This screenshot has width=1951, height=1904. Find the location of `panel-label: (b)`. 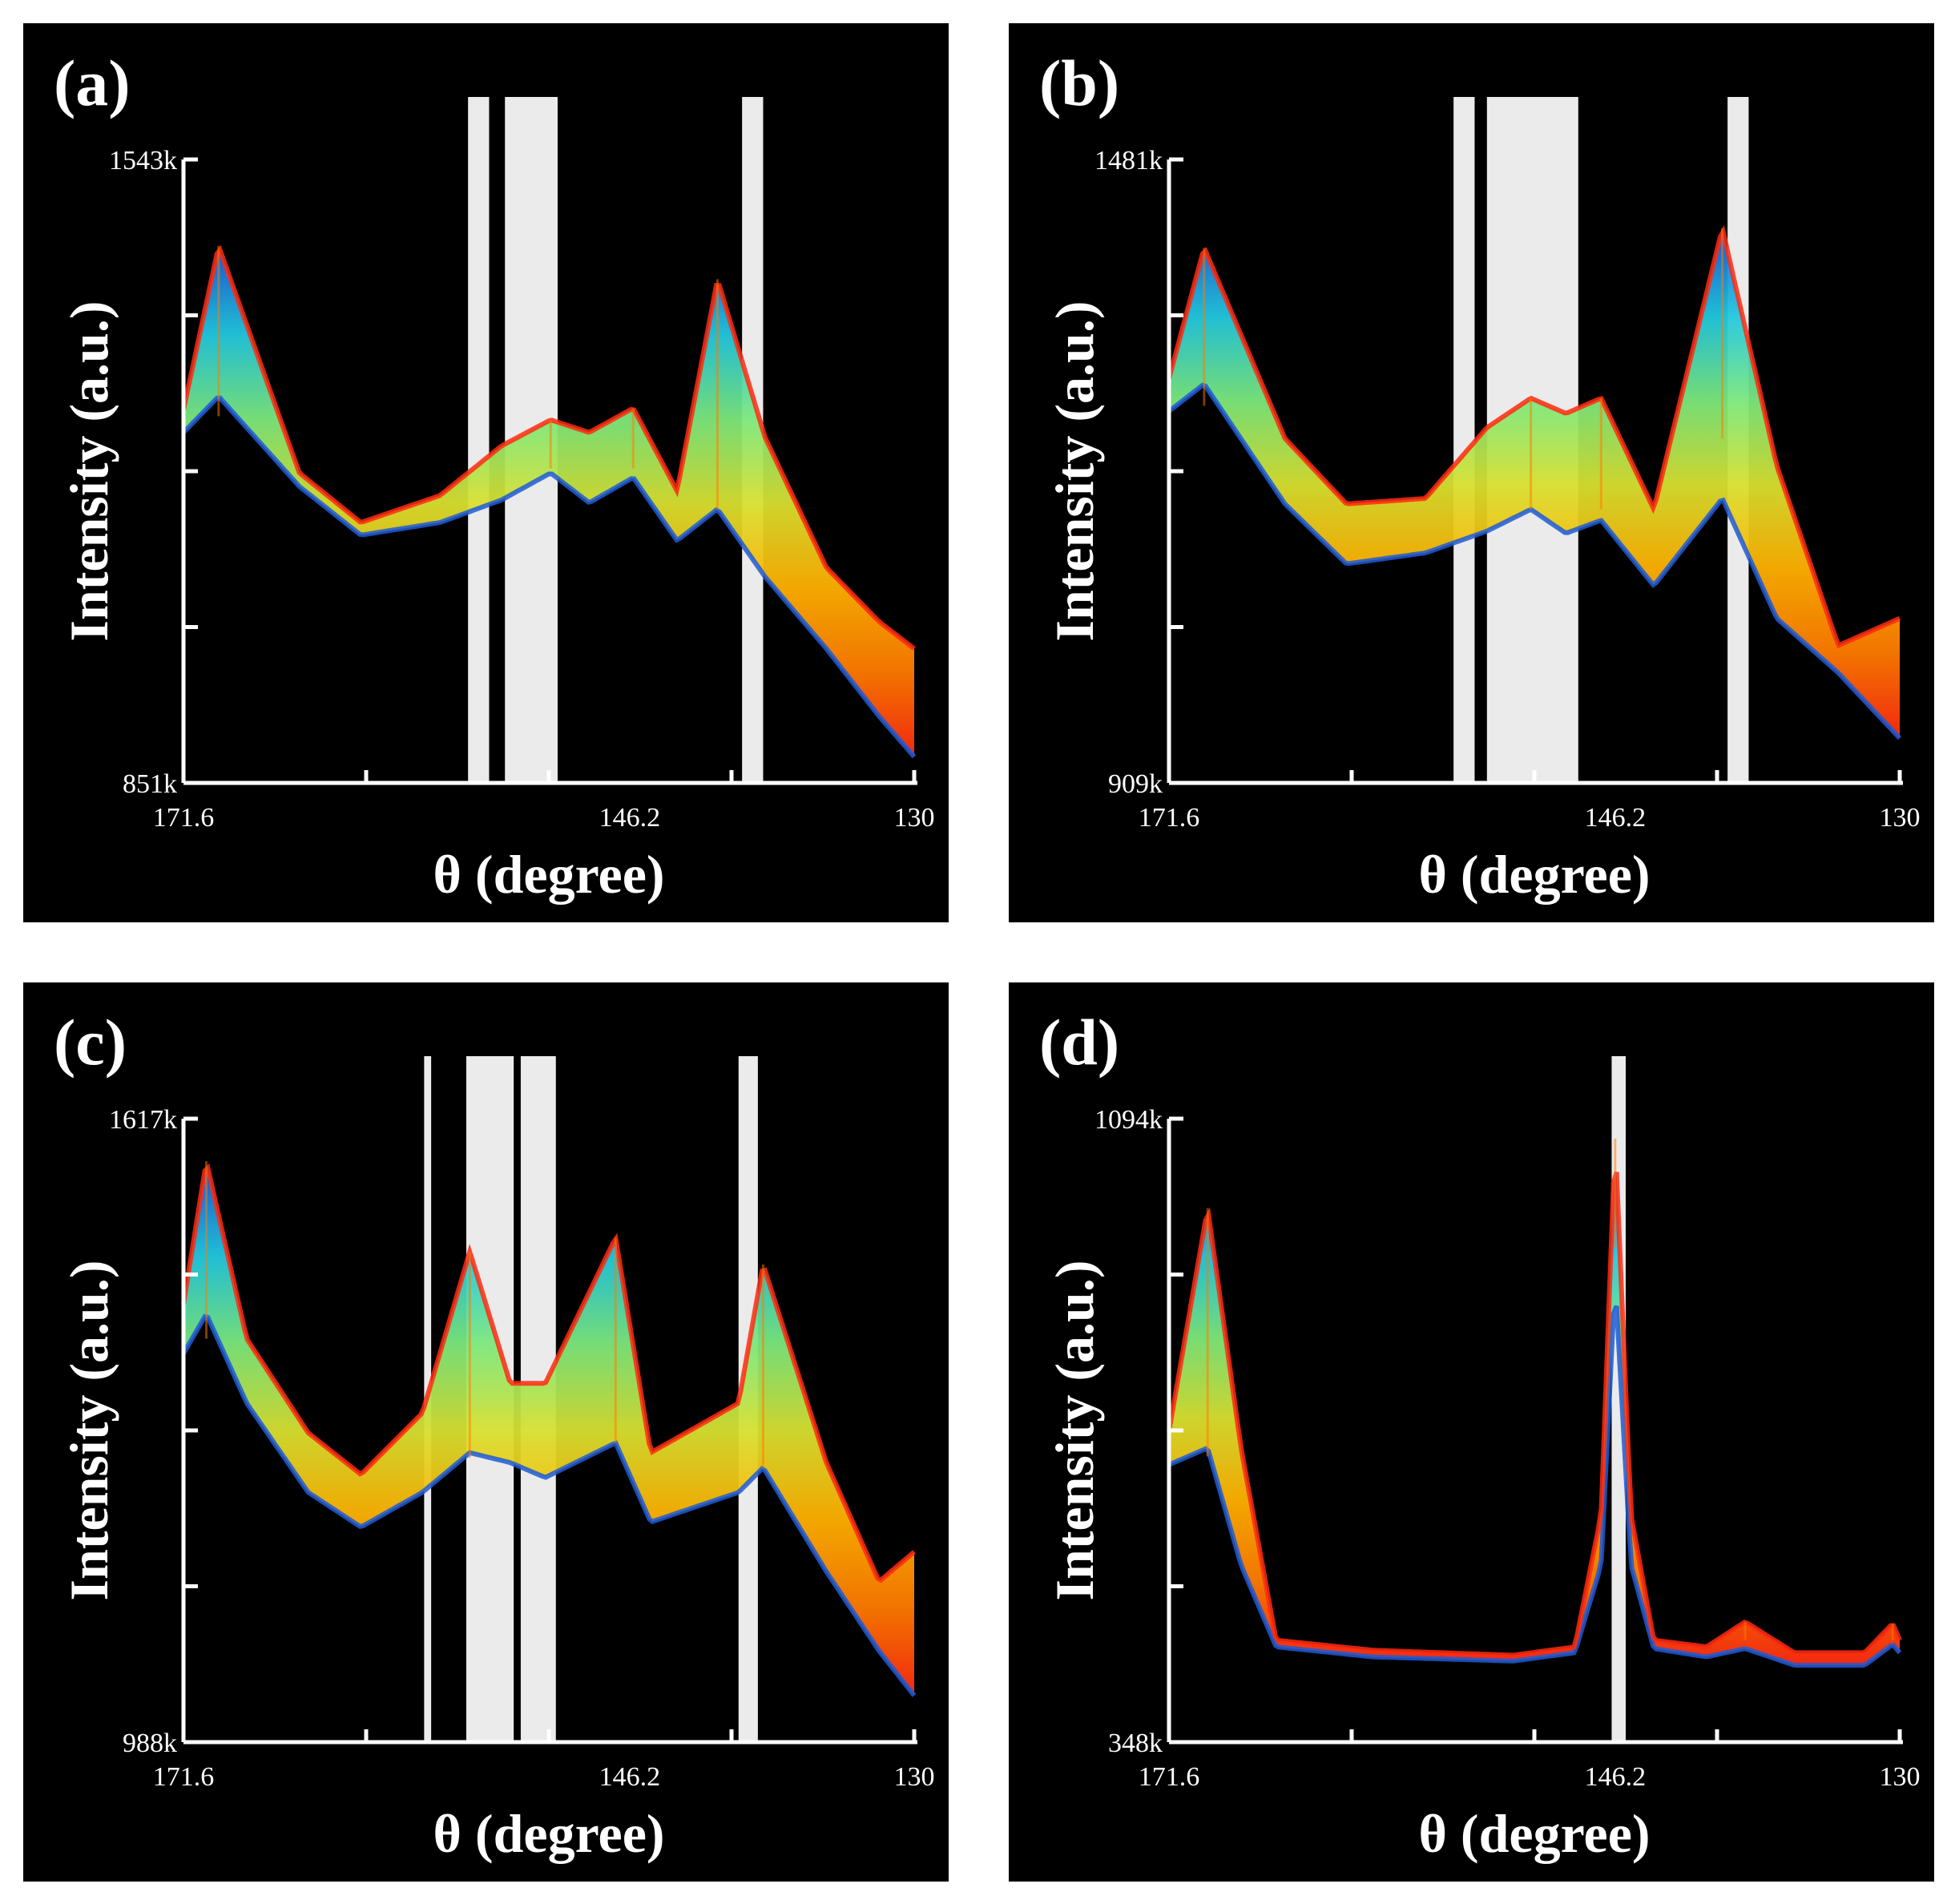

panel-label: (b) is located at coordinates (1079, 82).